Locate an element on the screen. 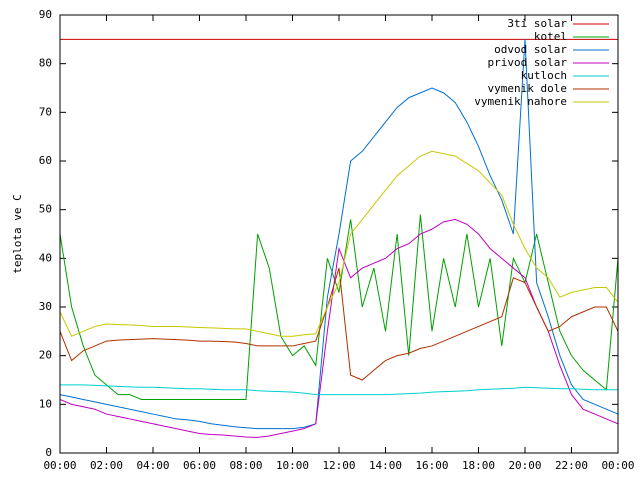  y-tick-label: 90 is located at coordinates (45, 14).